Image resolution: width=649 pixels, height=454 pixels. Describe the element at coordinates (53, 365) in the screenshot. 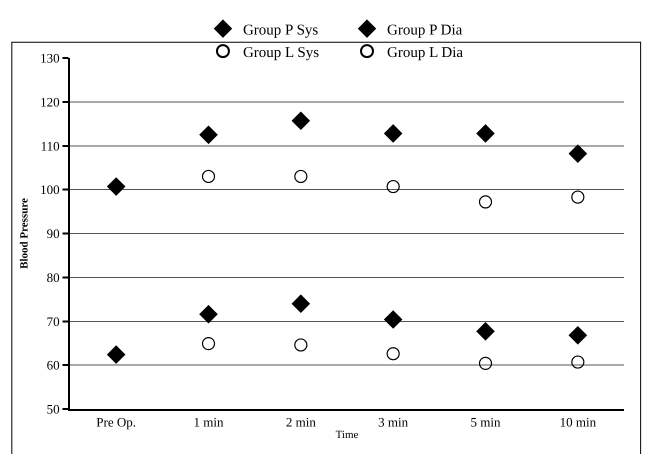

I see `y-tick-label: 60` at that location.